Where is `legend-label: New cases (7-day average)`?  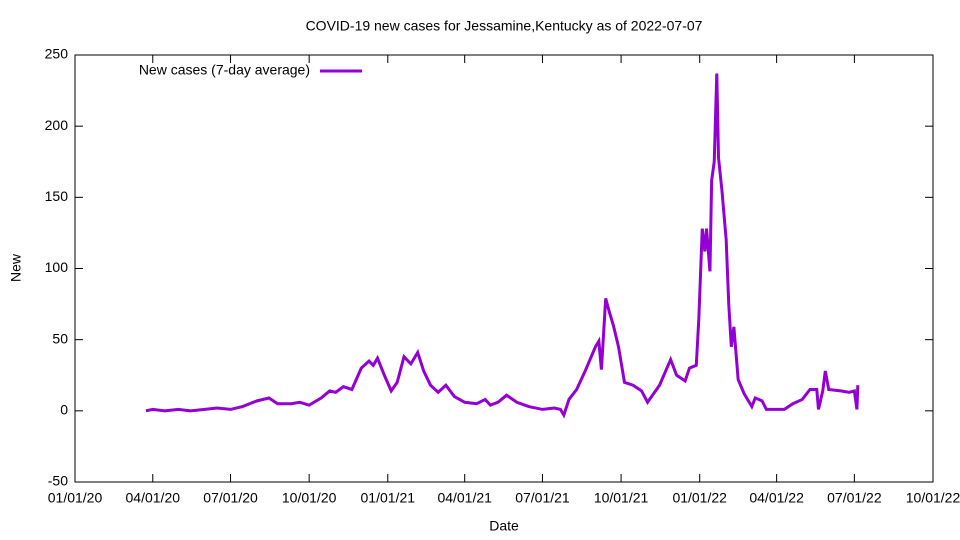 legend-label: New cases (7-day average) is located at coordinates (224, 70).